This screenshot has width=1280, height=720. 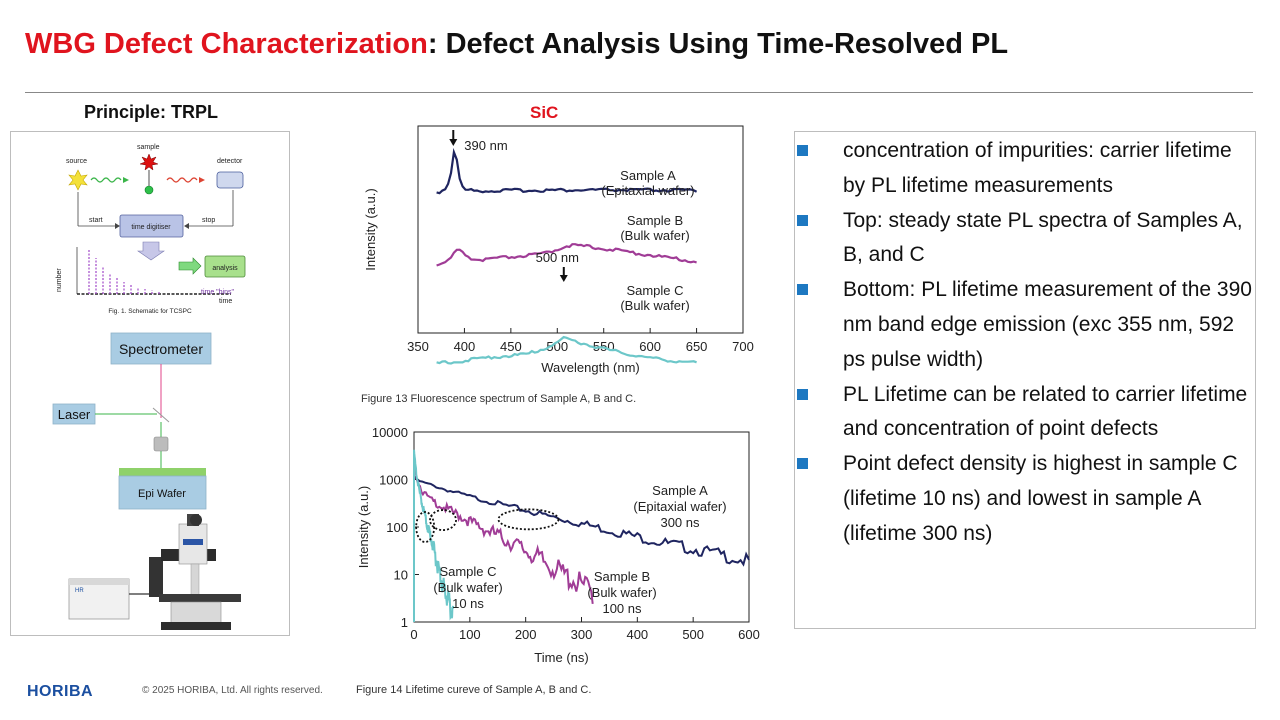 What do you see at coordinates (202, 180) in the screenshot?
I see `emission-arrow` at bounding box center [202, 180].